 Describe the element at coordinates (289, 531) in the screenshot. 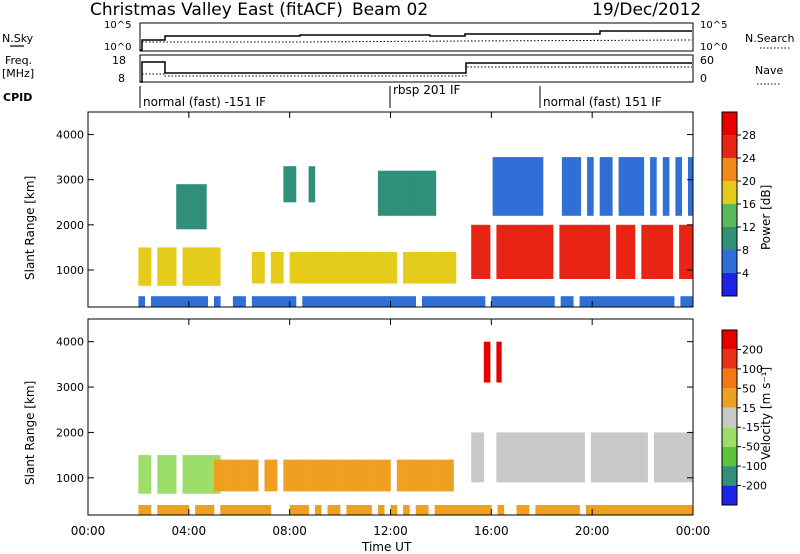

I see `x-tick-label: 08:00` at that location.